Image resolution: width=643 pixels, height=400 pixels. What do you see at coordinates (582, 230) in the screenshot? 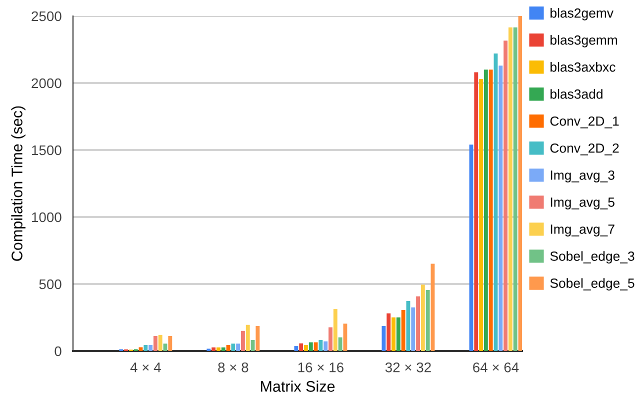
I see `legend-label: Img_avg_7` at bounding box center [582, 230].